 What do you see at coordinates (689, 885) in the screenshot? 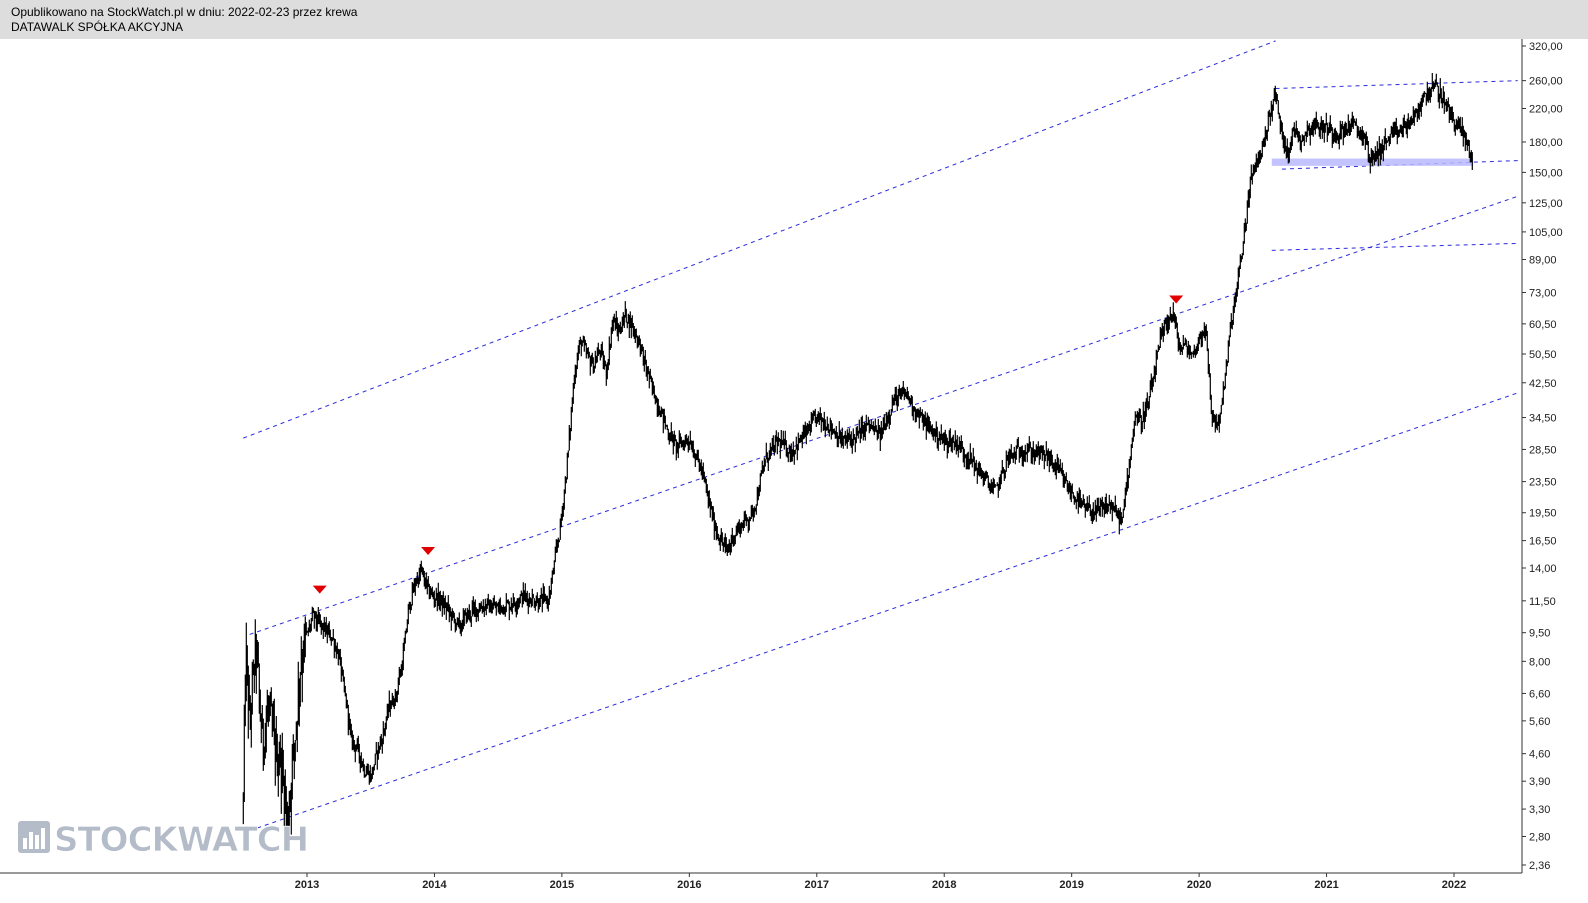
I see `x-tick-label: 2016` at bounding box center [689, 885].